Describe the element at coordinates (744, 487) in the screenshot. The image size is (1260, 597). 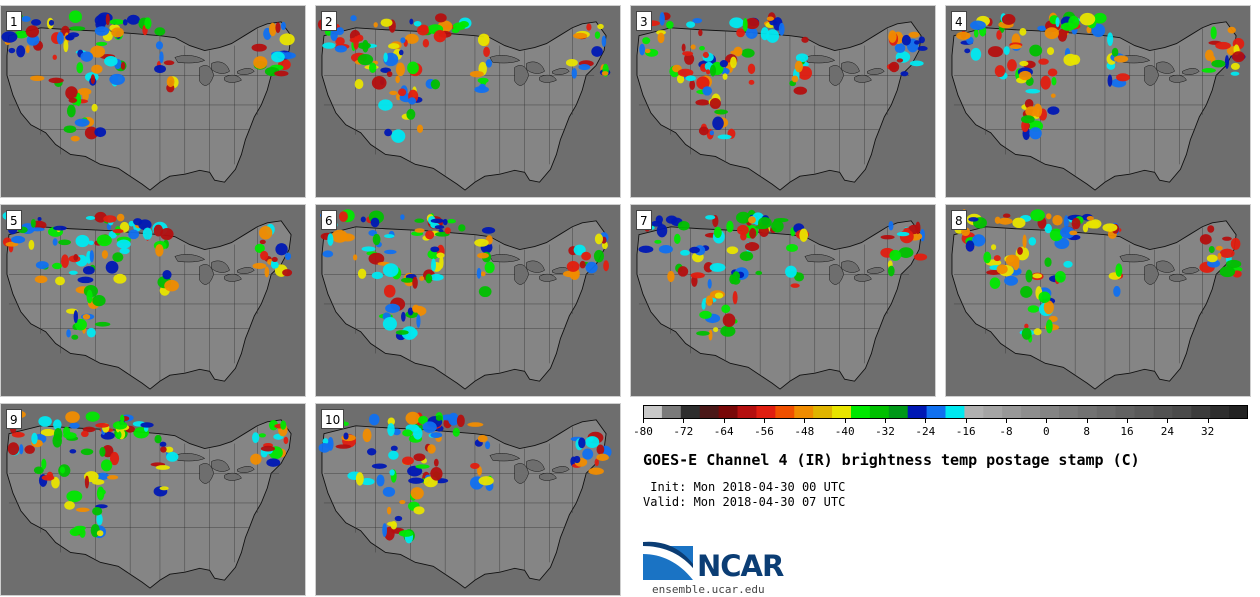
I see `init-time: Init: Mon 2018-04-30 00 UTC` at that location.